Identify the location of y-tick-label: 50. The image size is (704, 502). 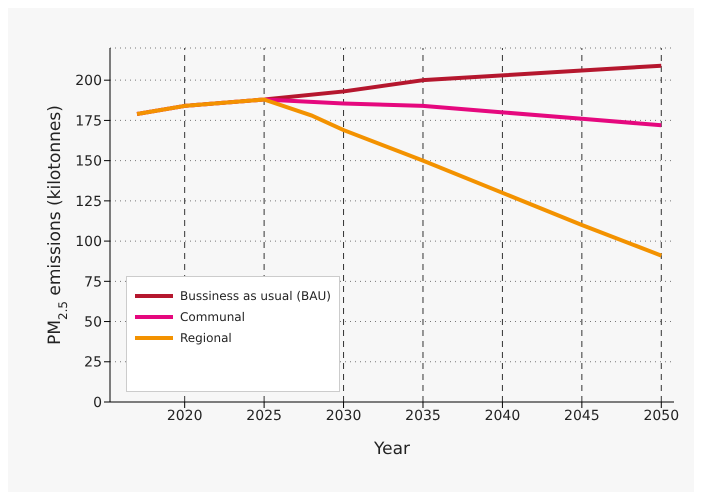
(93, 322).